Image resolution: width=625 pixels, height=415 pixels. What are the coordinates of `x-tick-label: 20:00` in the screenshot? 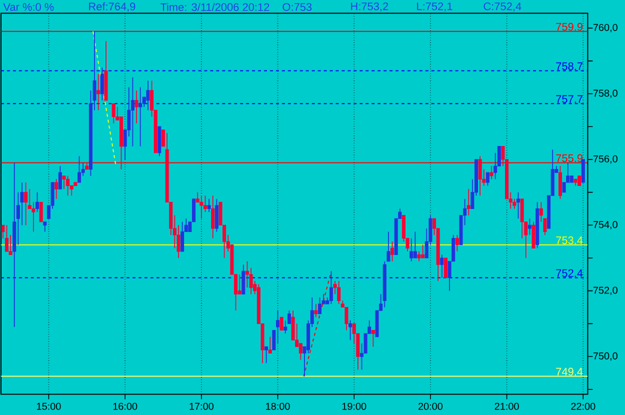 It's located at (430, 406).